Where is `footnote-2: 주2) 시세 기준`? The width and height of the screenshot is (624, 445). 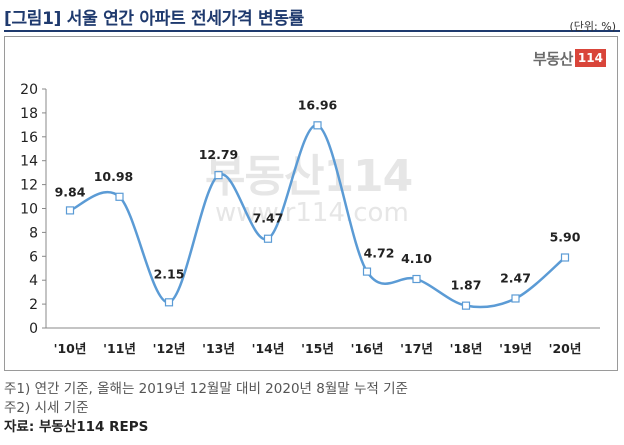 footnote-2: 주2) 시세 기준 is located at coordinates (46, 408).